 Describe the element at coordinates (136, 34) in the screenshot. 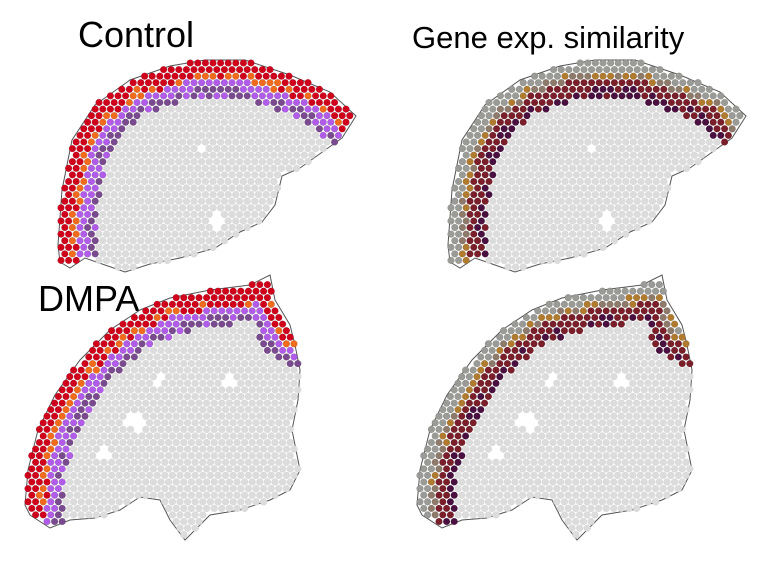

I see `control-label: Control` at that location.